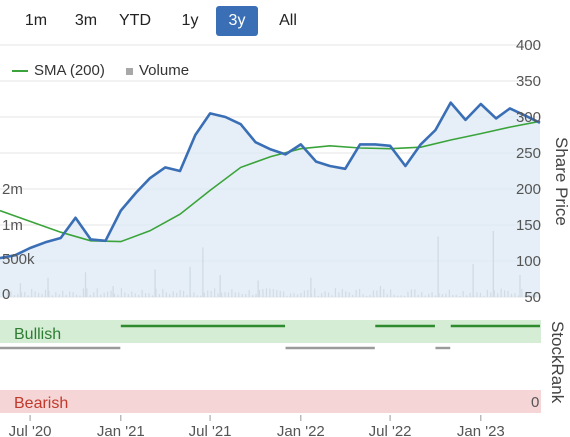 The image size is (570, 437). I want to click on x-tick-label: Jan '22, so click(301, 430).